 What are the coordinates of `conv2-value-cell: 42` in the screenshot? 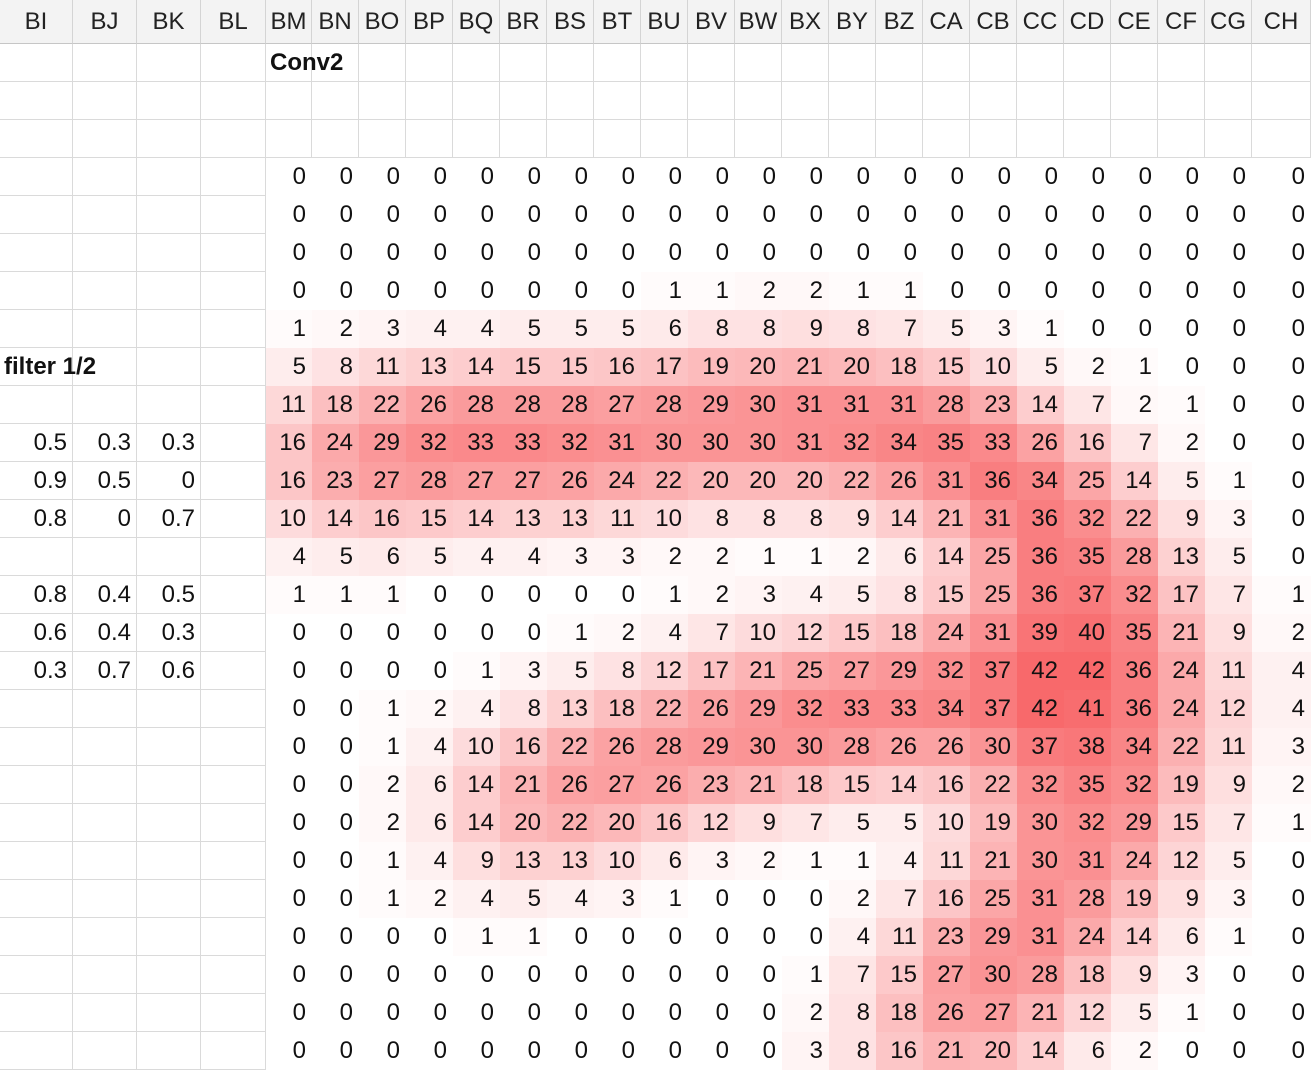 It's located at (1040, 709).